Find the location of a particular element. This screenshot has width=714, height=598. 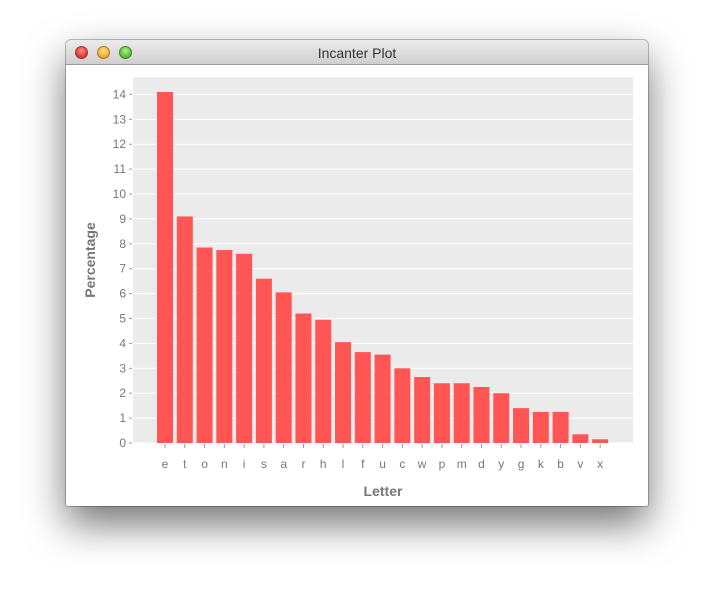

y-axis-title: Percentage is located at coordinates (90, 260).